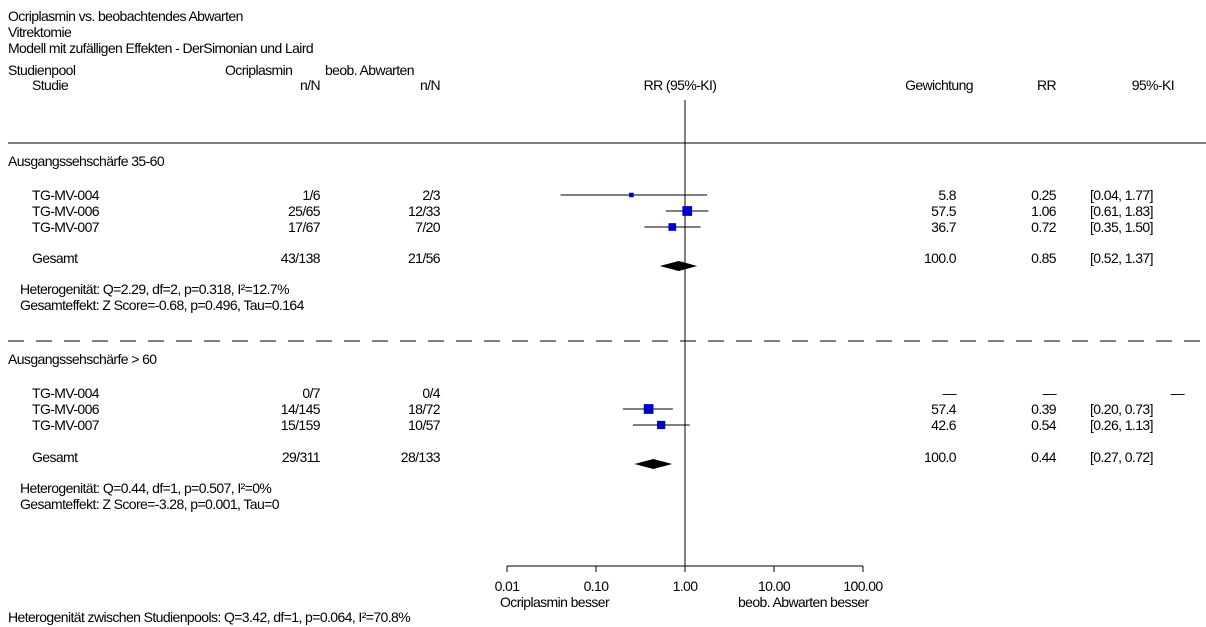 The width and height of the screenshot is (1206, 627). I want to click on axis-tick-label: 100.00, so click(863, 586).